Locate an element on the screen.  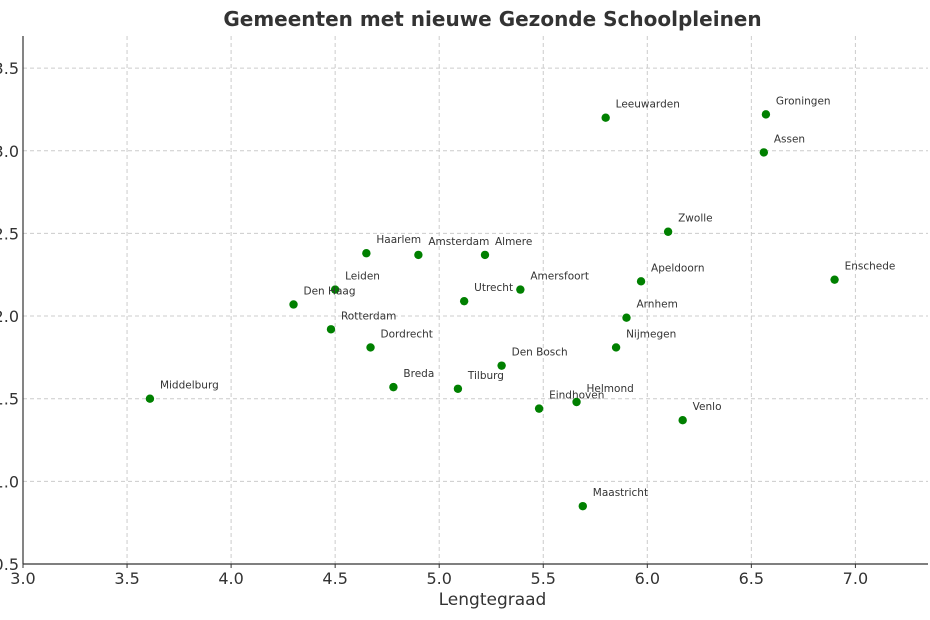
point-label: Nijmegen is located at coordinates (651, 334).